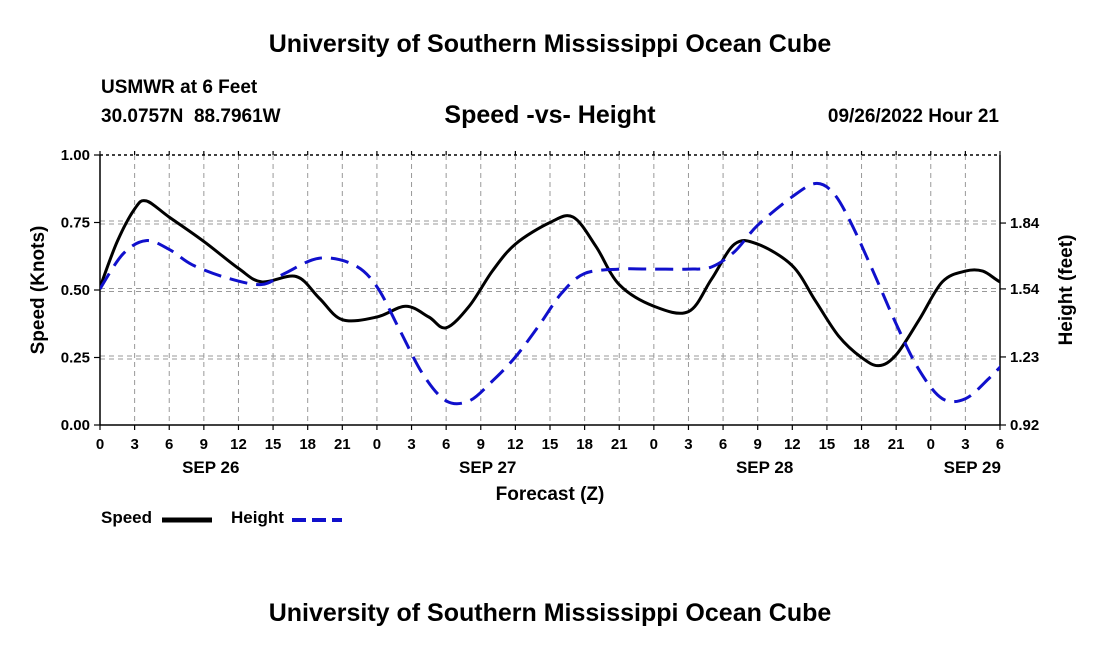 The image size is (1100, 650). I want to click on timestamp-label: 09/26/2022 Hour 21, so click(913, 116).